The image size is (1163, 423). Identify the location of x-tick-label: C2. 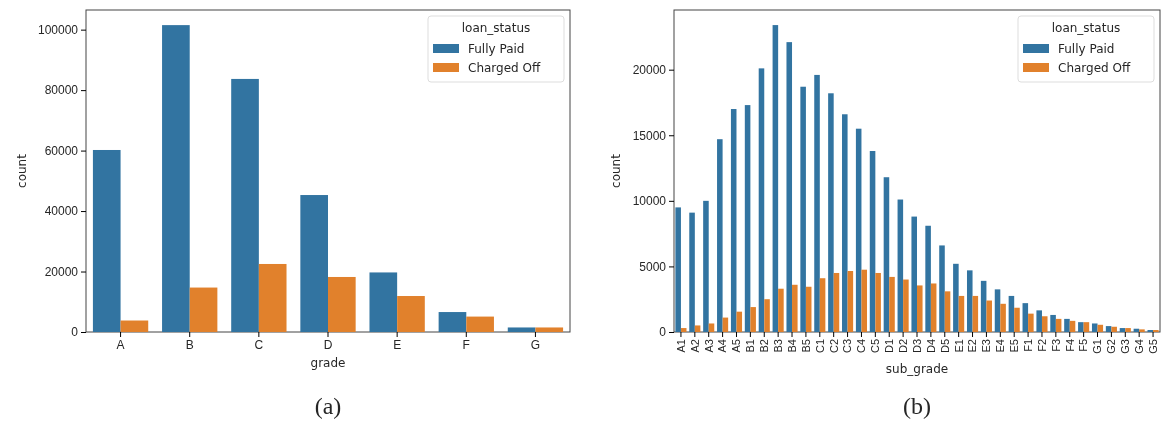
(833, 346).